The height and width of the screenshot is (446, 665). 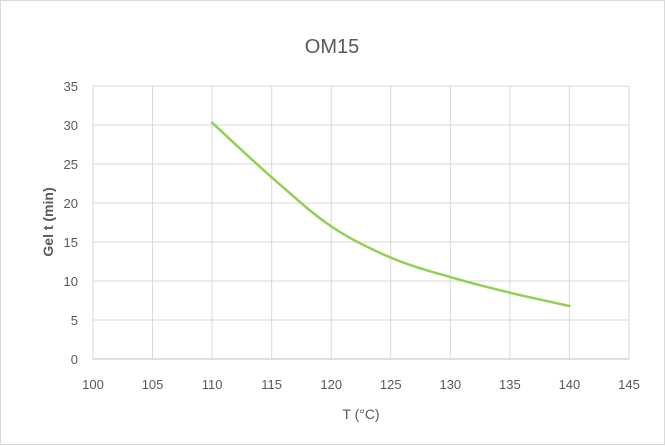 I want to click on y-tick-label: 10, so click(x=71, y=281).